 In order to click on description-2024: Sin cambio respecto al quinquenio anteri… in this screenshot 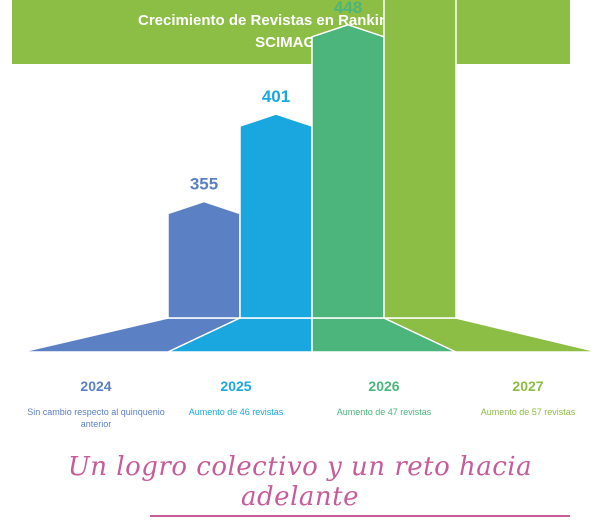, I will do `click(96, 418)`.